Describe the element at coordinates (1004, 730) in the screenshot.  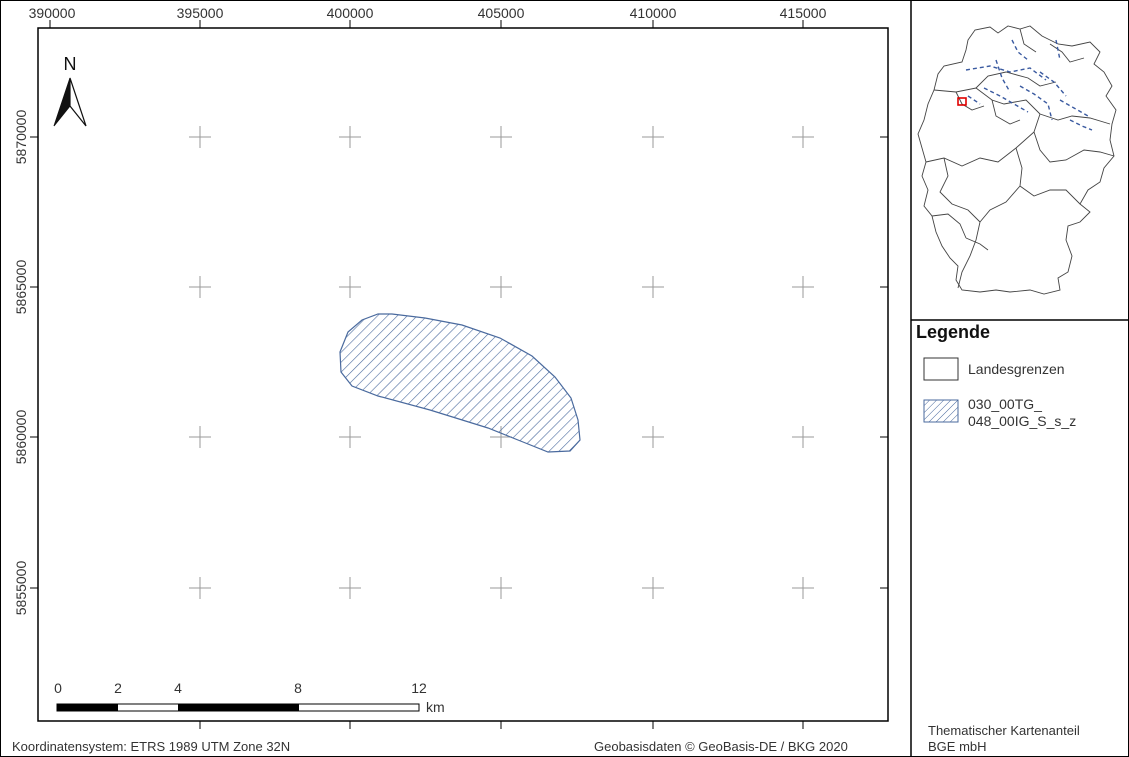
I see `credit-line-1: Thematischer Kartenanteil` at that location.